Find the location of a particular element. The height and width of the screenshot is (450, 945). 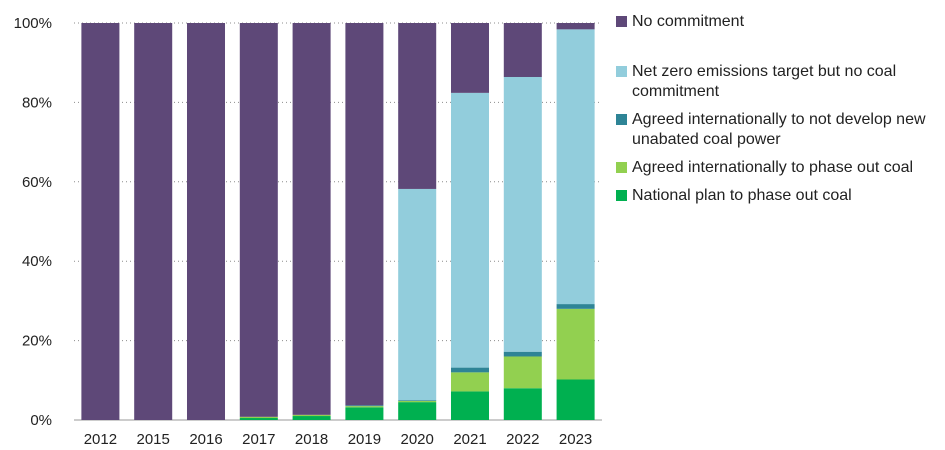

y-tick-label: 100% is located at coordinates (33, 23).